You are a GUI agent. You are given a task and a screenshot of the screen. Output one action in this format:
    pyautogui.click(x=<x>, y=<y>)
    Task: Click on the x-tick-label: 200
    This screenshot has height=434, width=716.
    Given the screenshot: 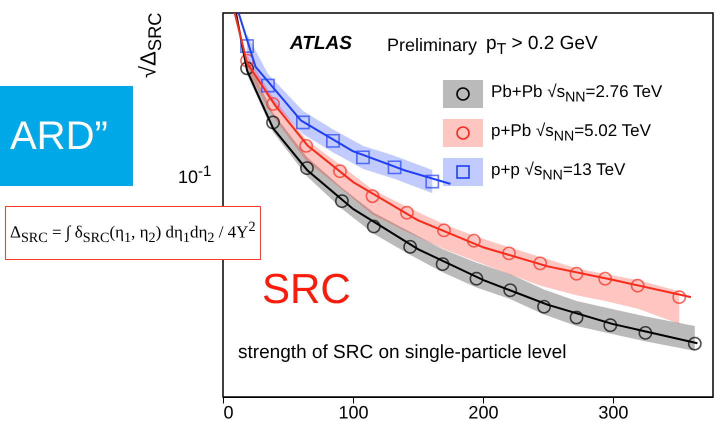 What is the action you would take?
    pyautogui.click(x=483, y=412)
    